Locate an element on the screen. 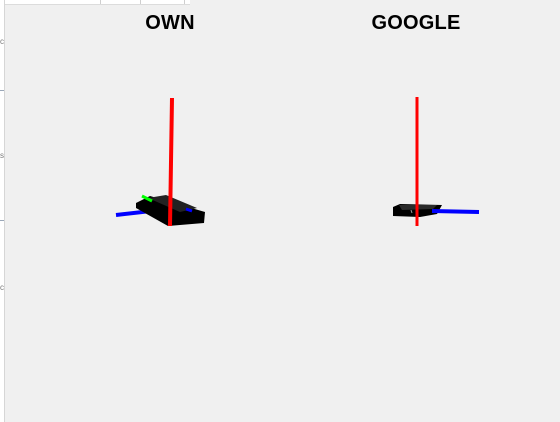 This screenshot has height=422, width=560. google-y-axis is located at coordinates (411, 211).